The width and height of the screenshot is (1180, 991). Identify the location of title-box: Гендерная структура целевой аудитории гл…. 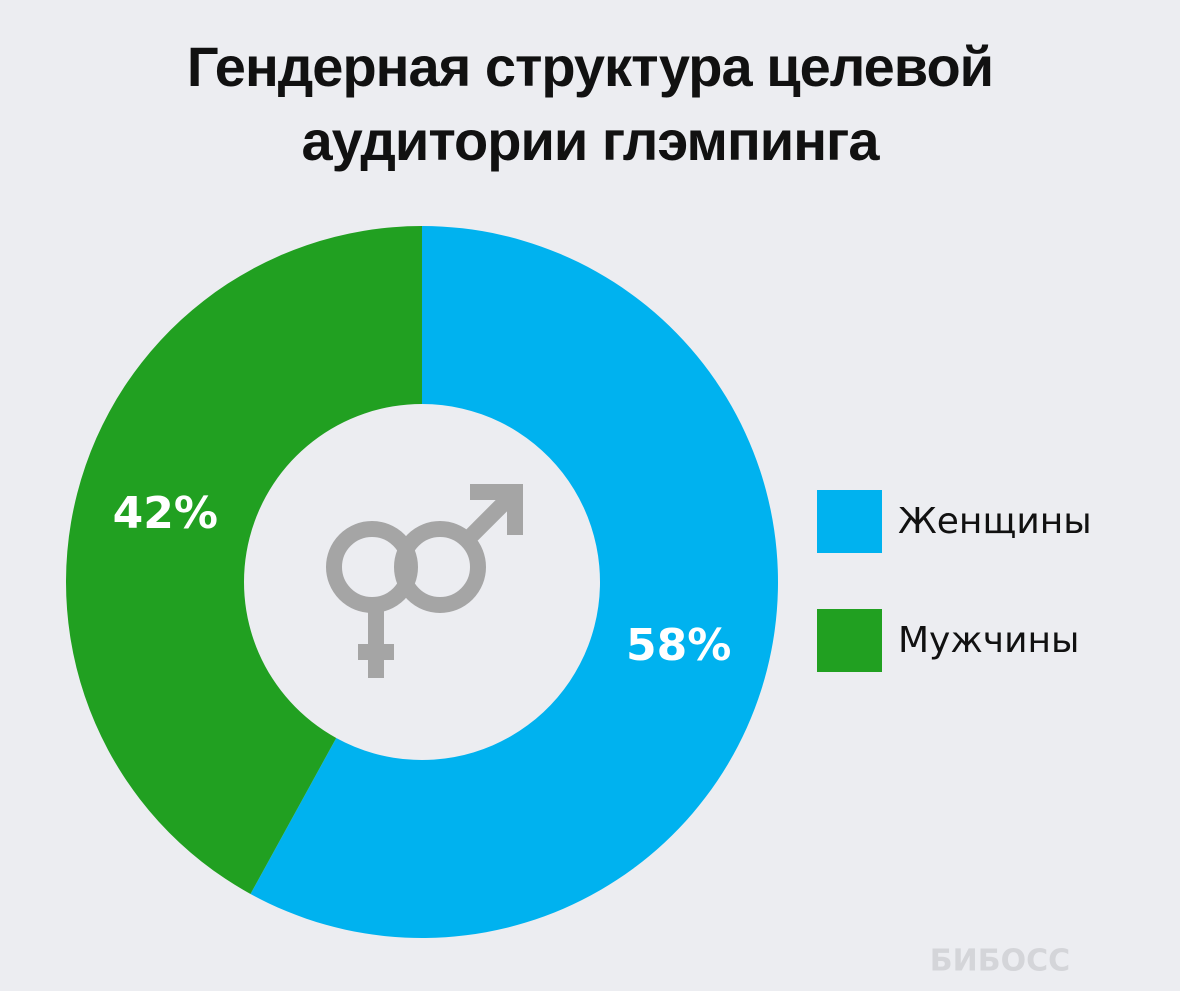
(590, 104).